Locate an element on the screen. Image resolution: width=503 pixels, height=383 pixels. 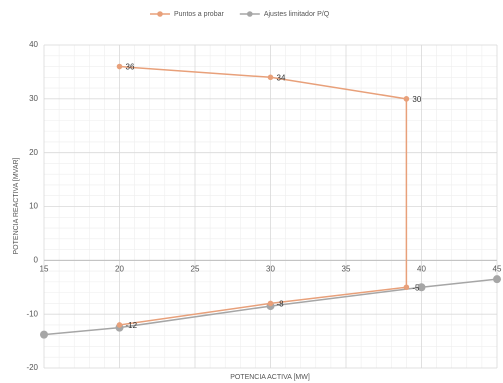
y-tick-label: 40 is located at coordinates (33, 44).